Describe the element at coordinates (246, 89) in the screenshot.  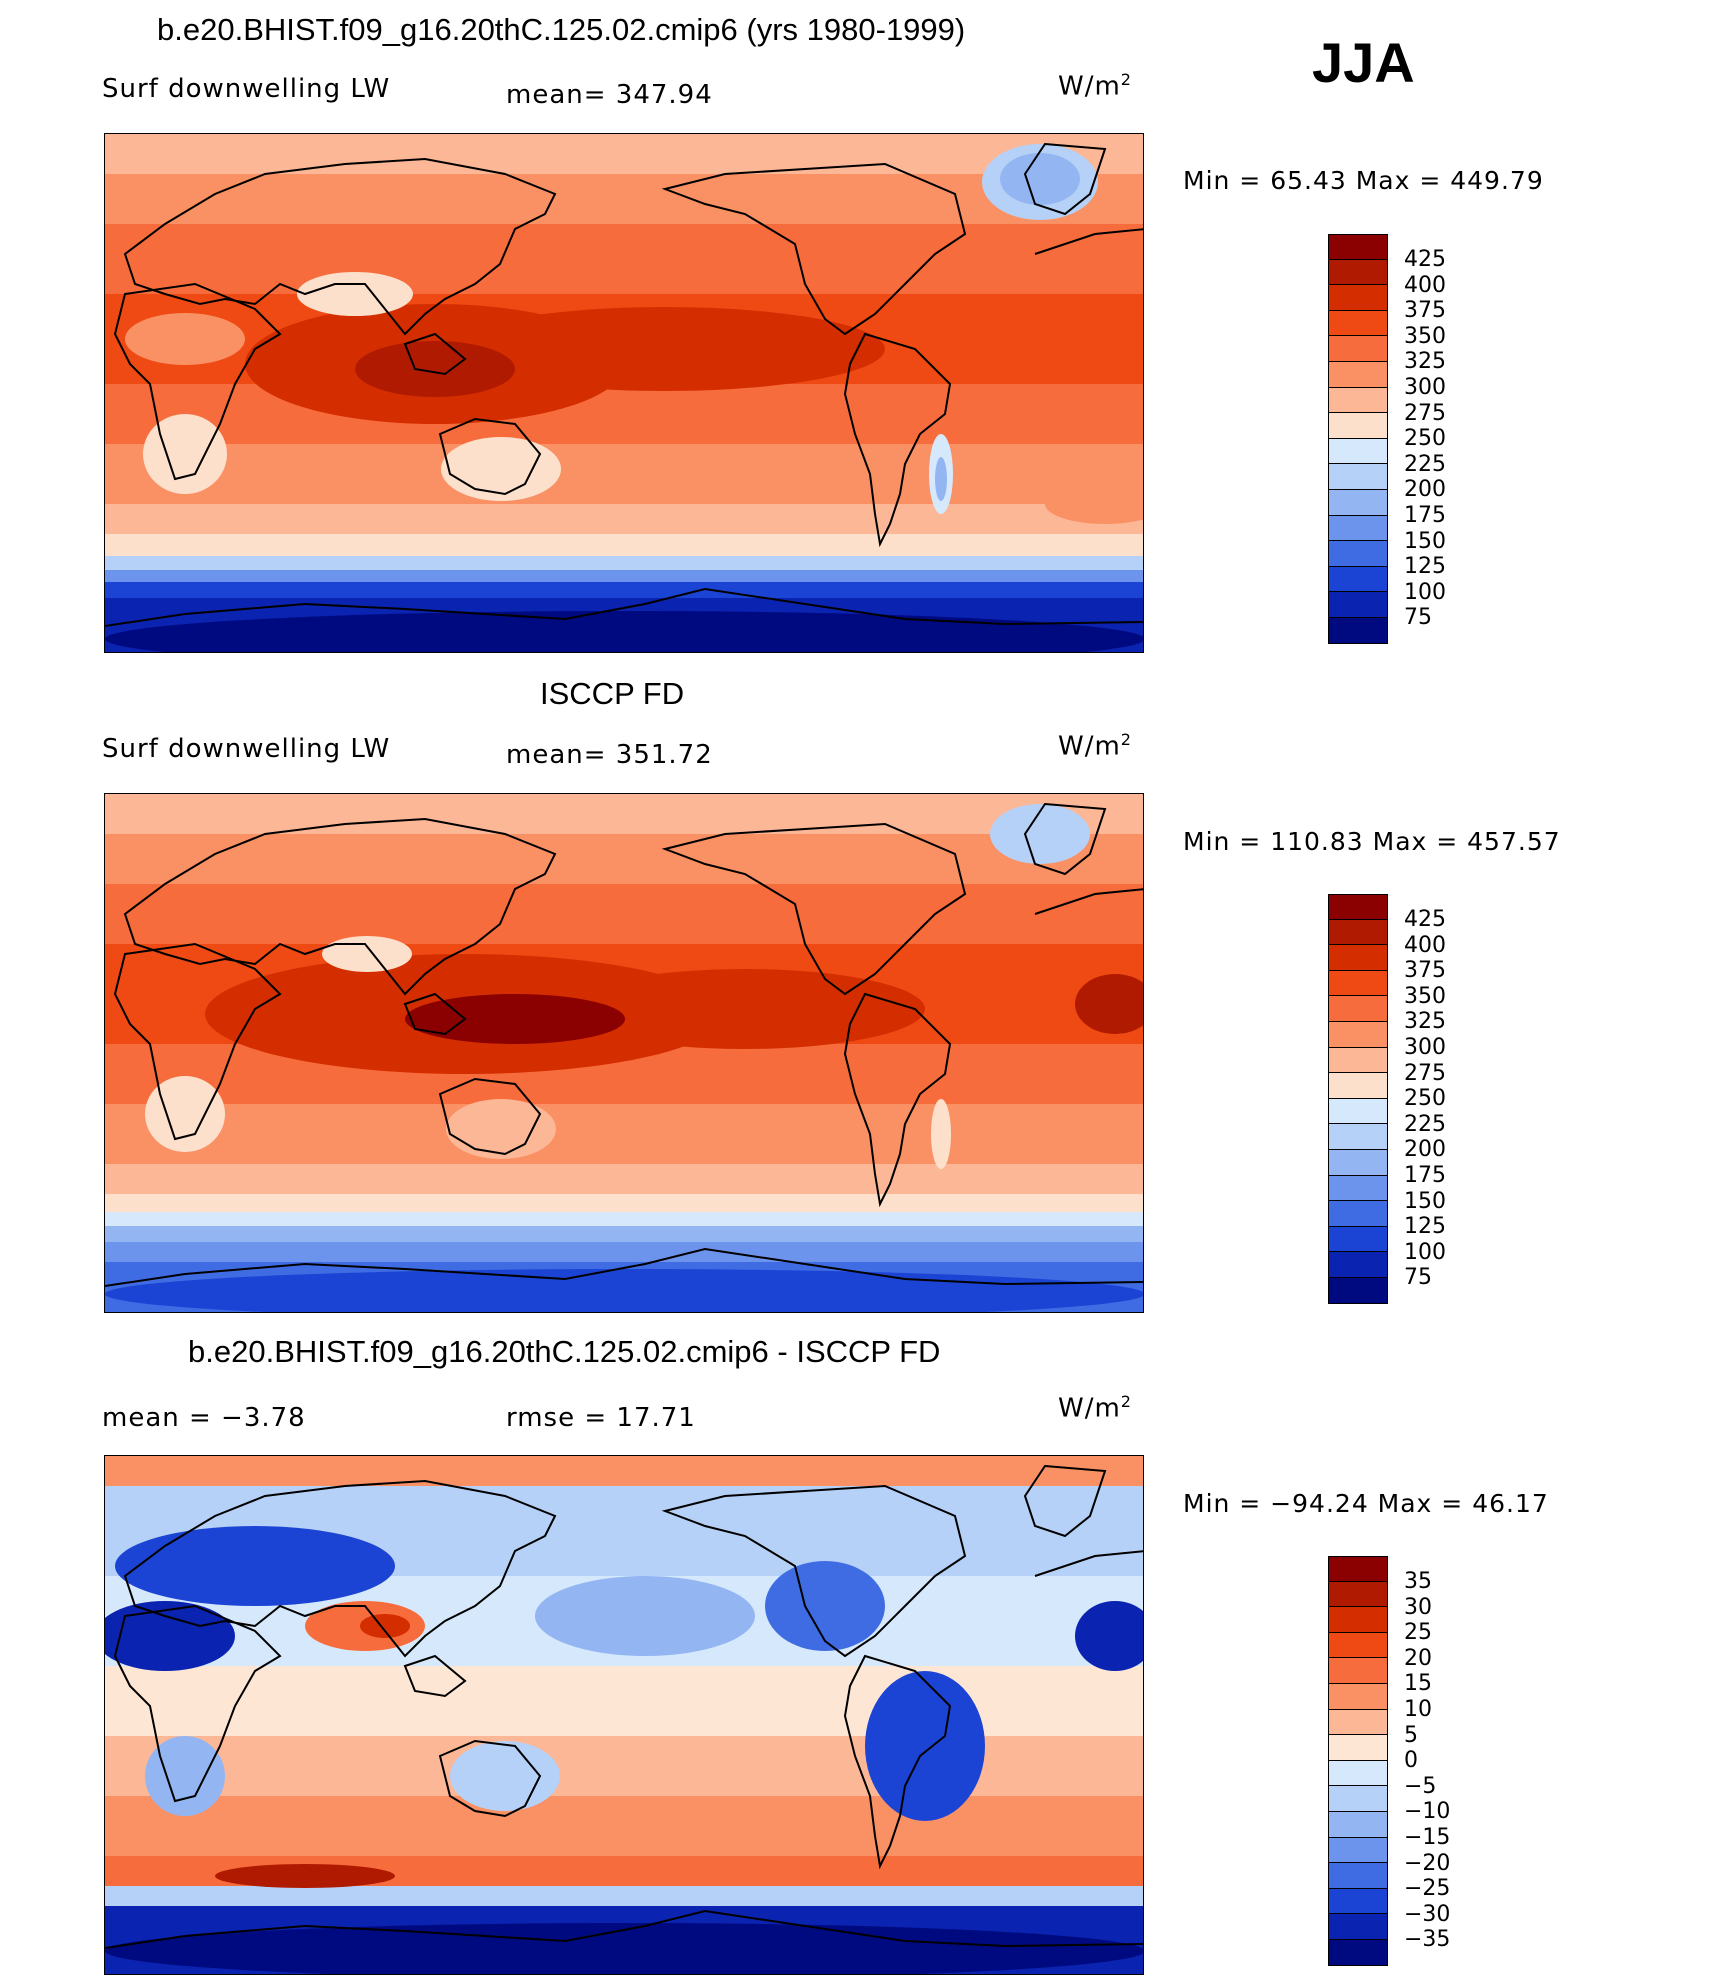
I see `panel-1-variable: Surf downwelling LW` at that location.